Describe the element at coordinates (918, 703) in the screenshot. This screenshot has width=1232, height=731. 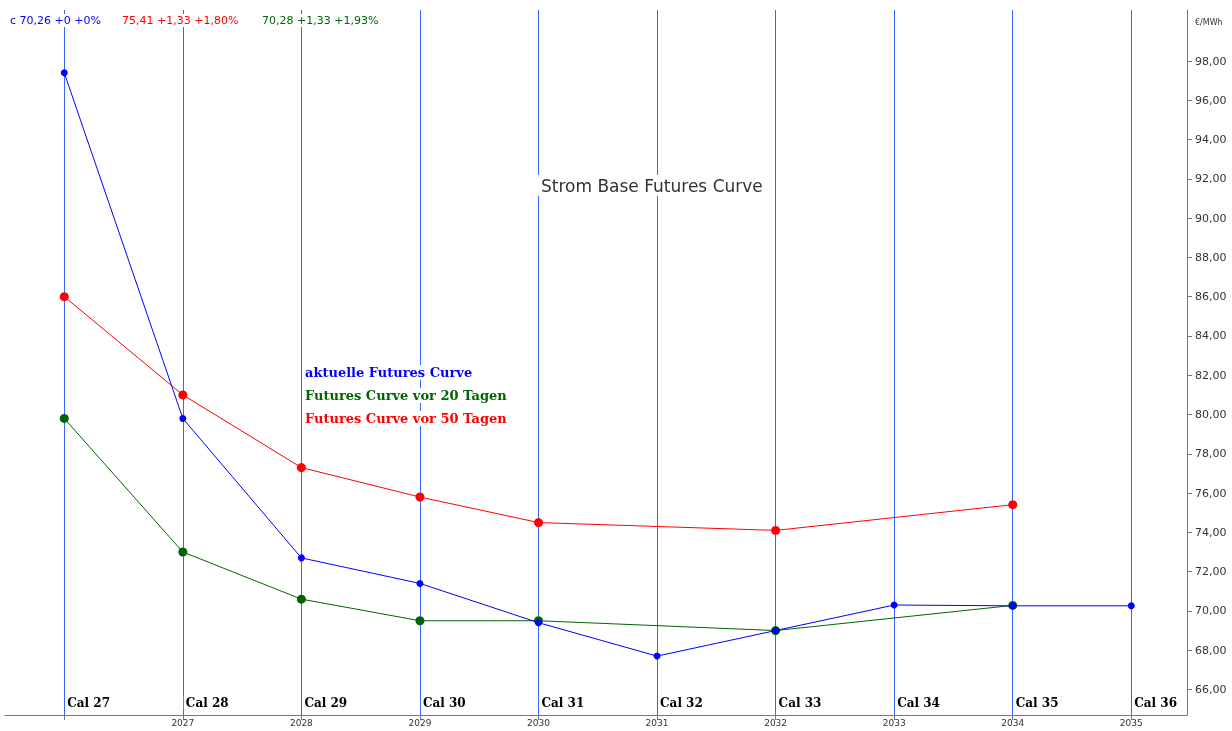
I see `annotation: Cal 34` at that location.